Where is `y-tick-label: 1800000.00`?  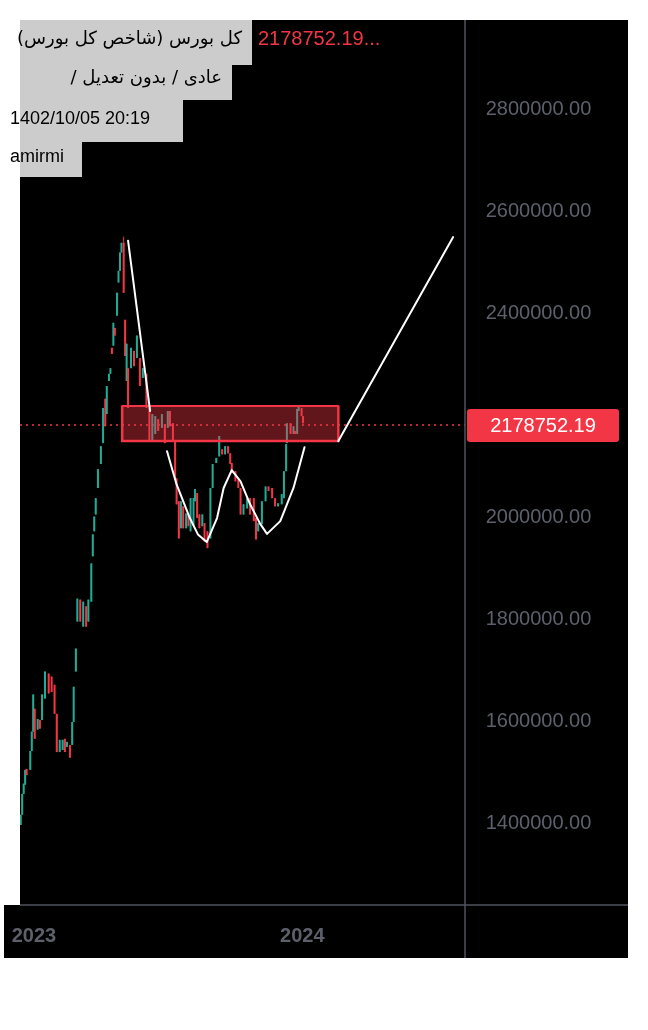
y-tick-label: 1800000.00 is located at coordinates (538, 617).